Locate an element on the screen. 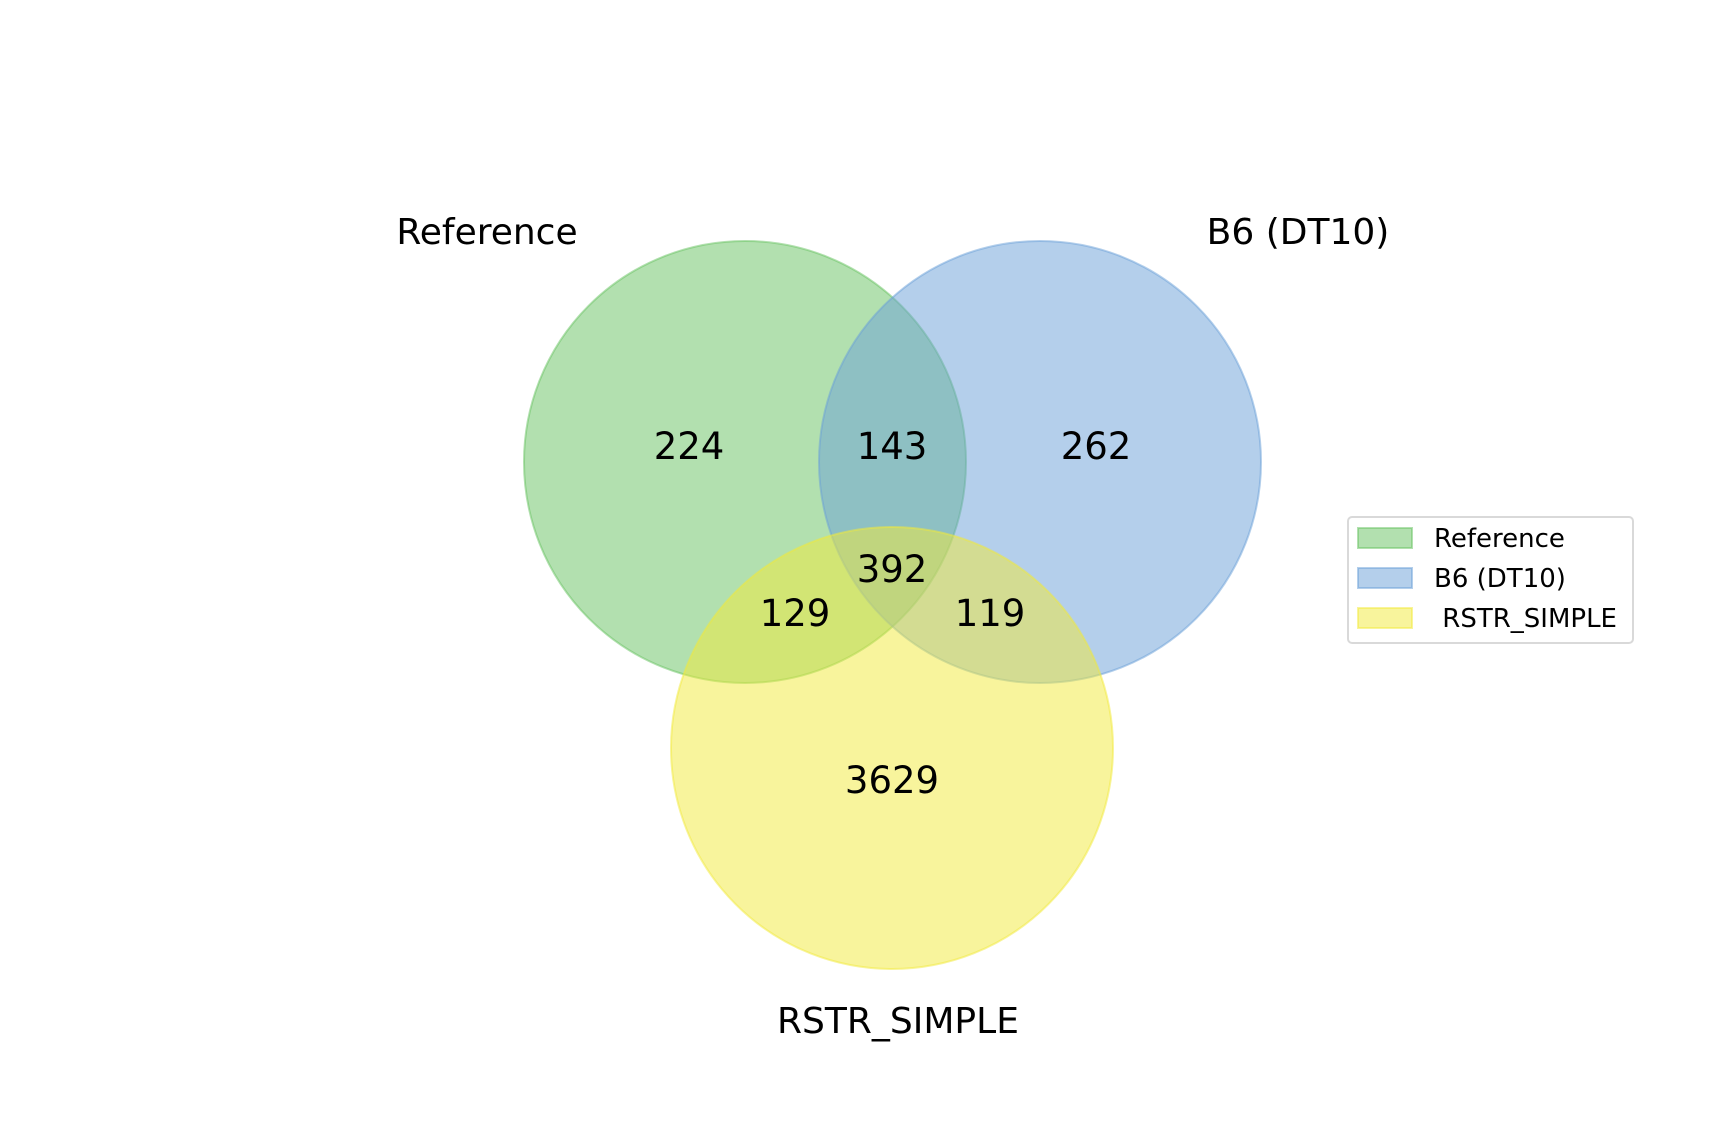  legend-frame is located at coordinates (1490, 580).